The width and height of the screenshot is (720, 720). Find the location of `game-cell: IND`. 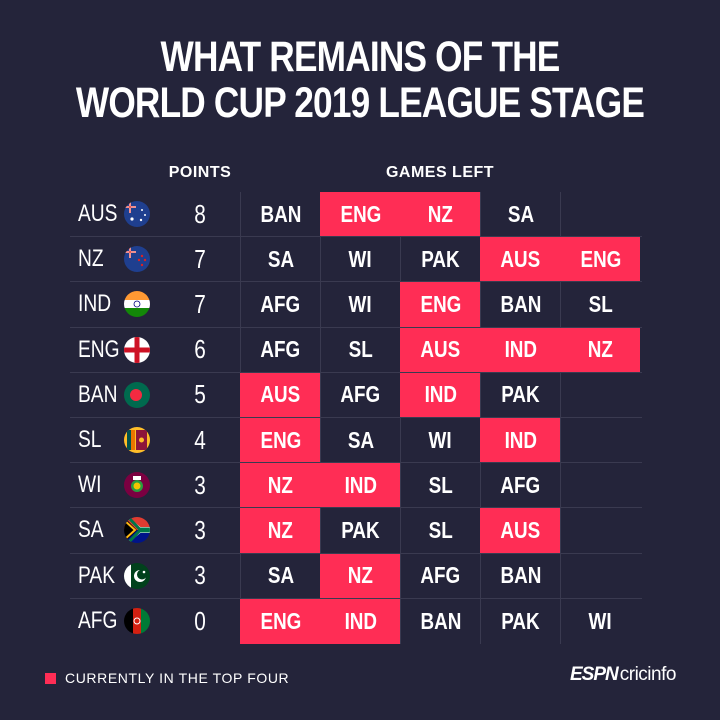

game-cell: IND is located at coordinates (520, 440).